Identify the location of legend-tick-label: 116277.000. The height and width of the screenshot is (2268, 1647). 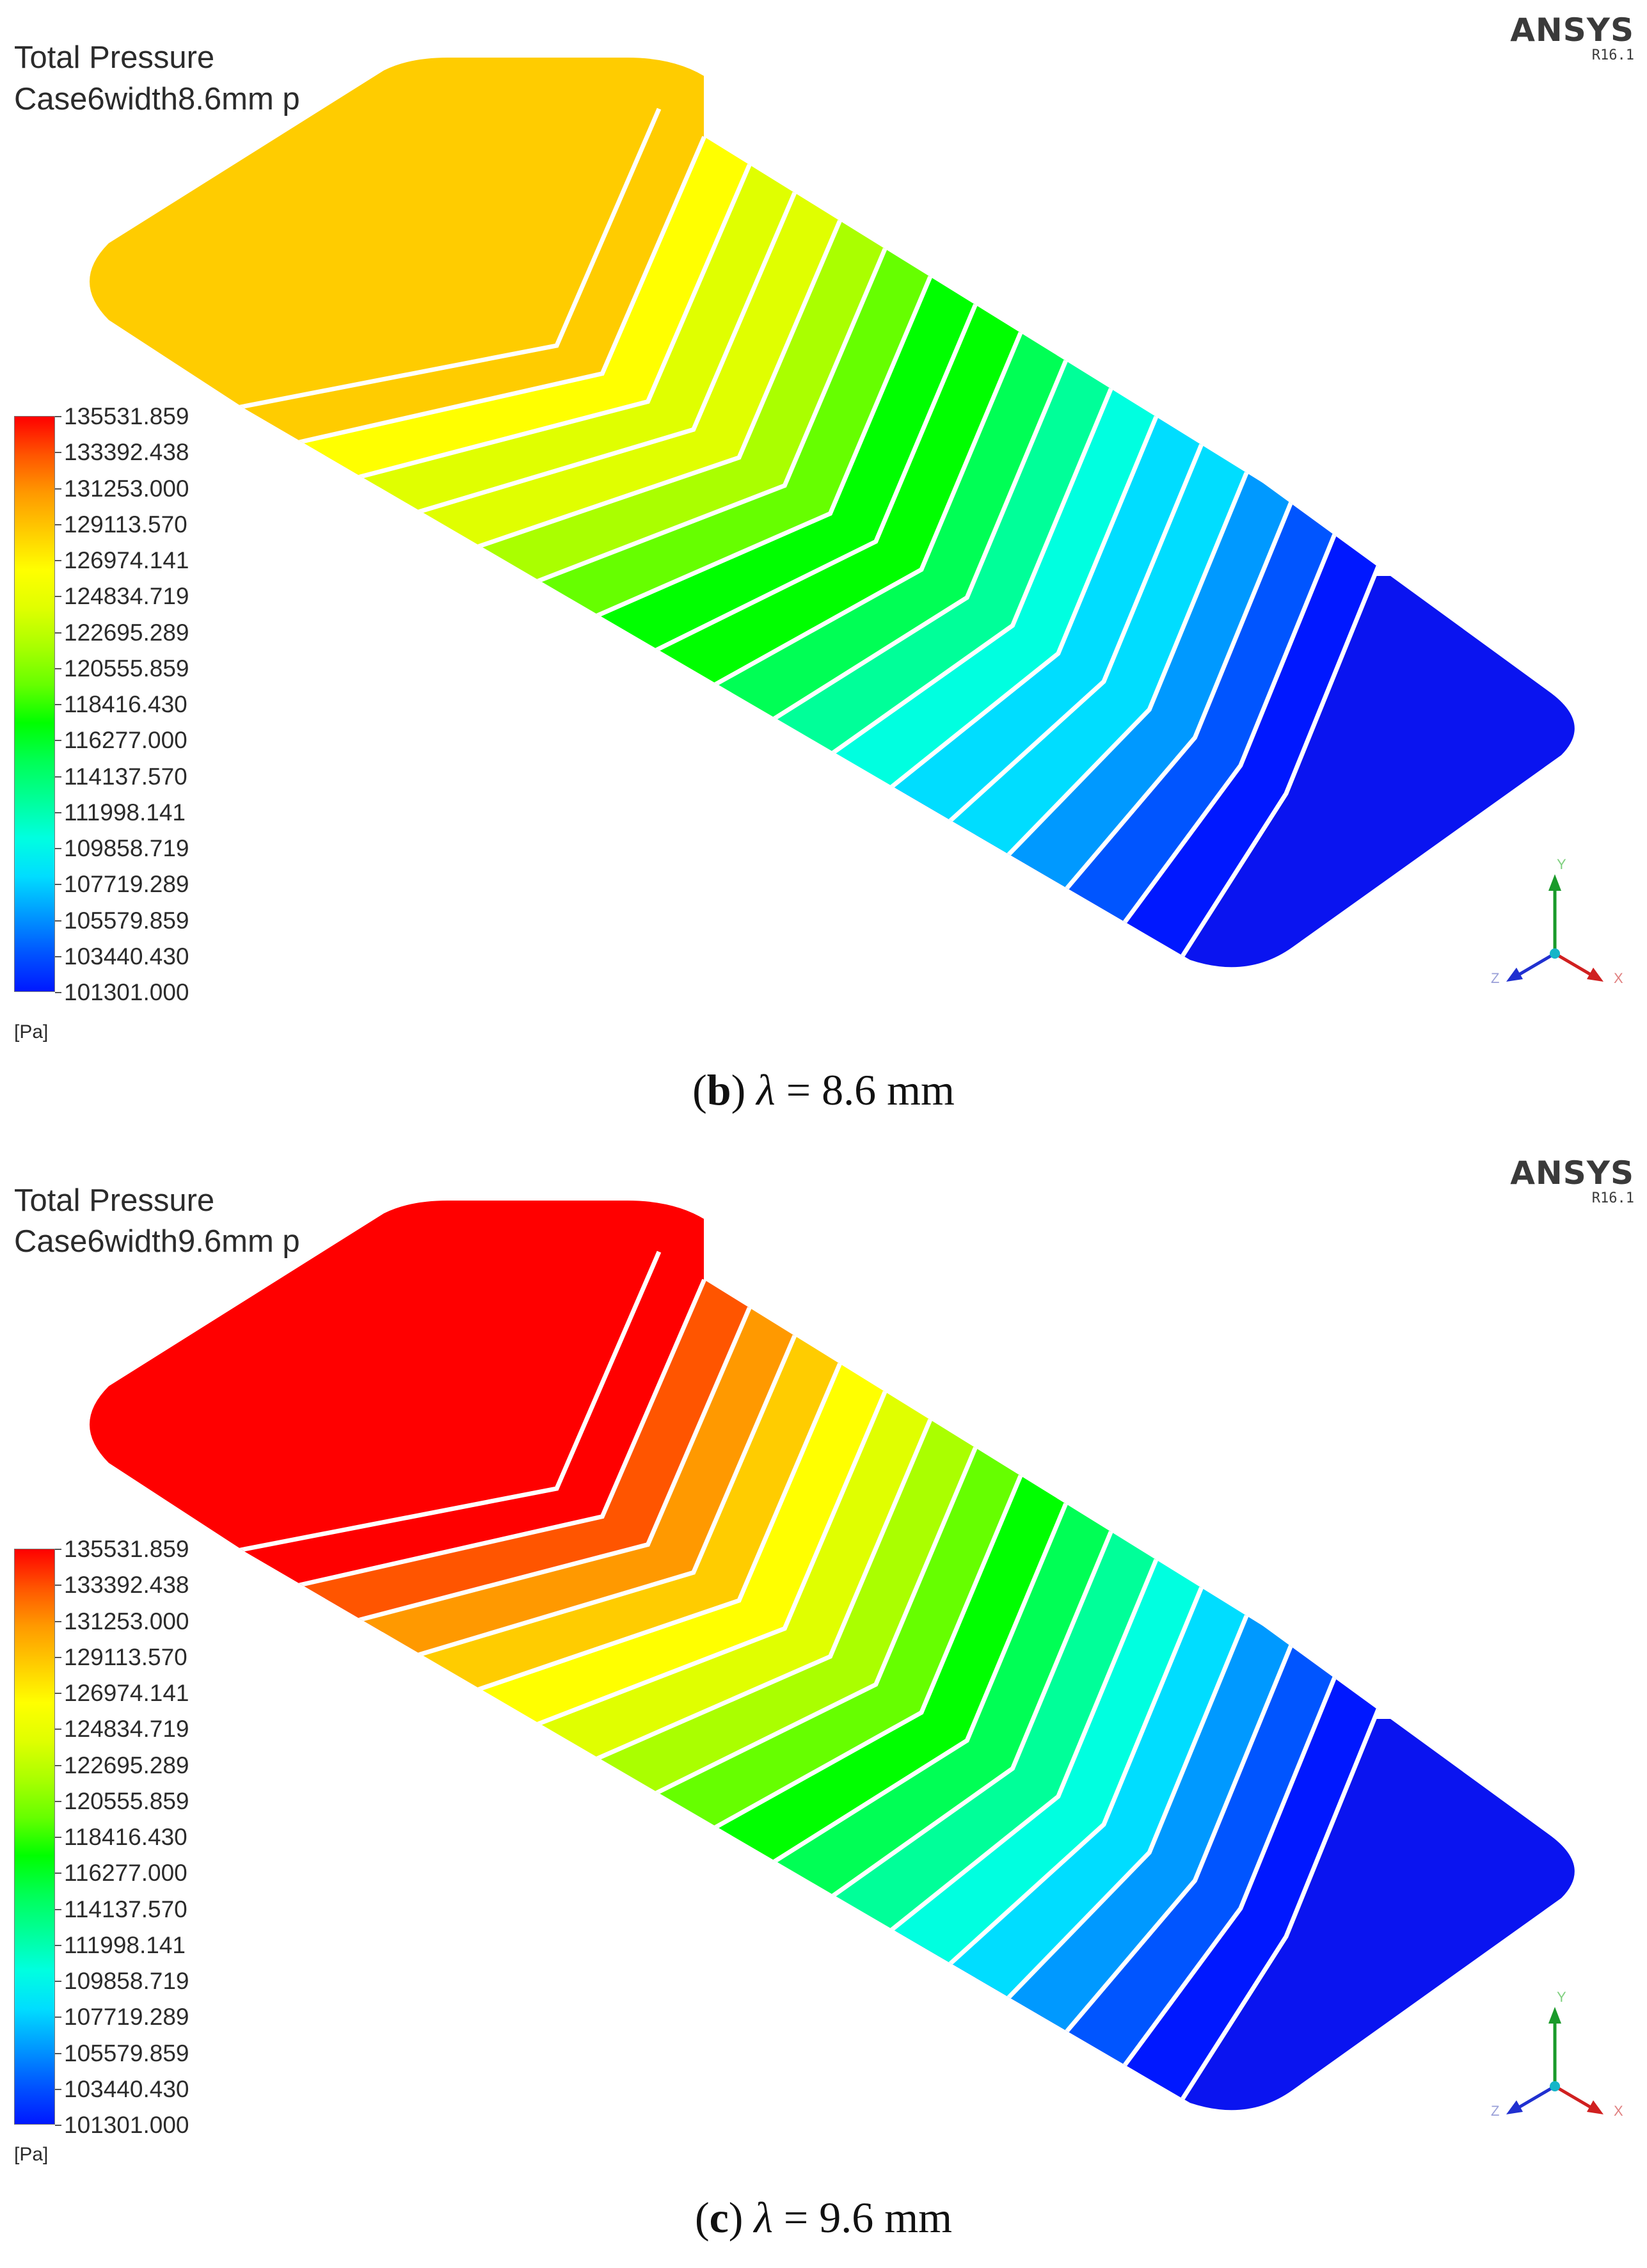
(126, 740).